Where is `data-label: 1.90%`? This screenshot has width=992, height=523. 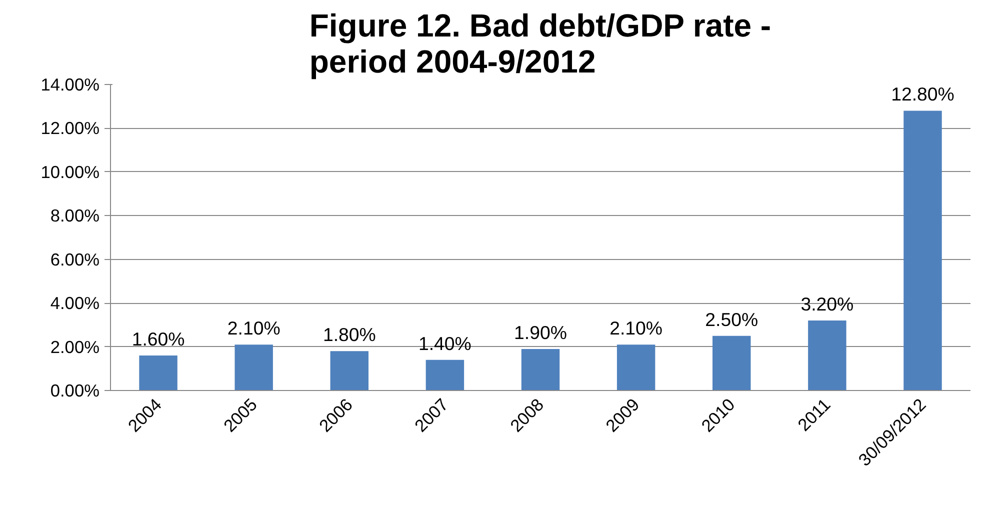 data-label: 1.90% is located at coordinates (540, 332).